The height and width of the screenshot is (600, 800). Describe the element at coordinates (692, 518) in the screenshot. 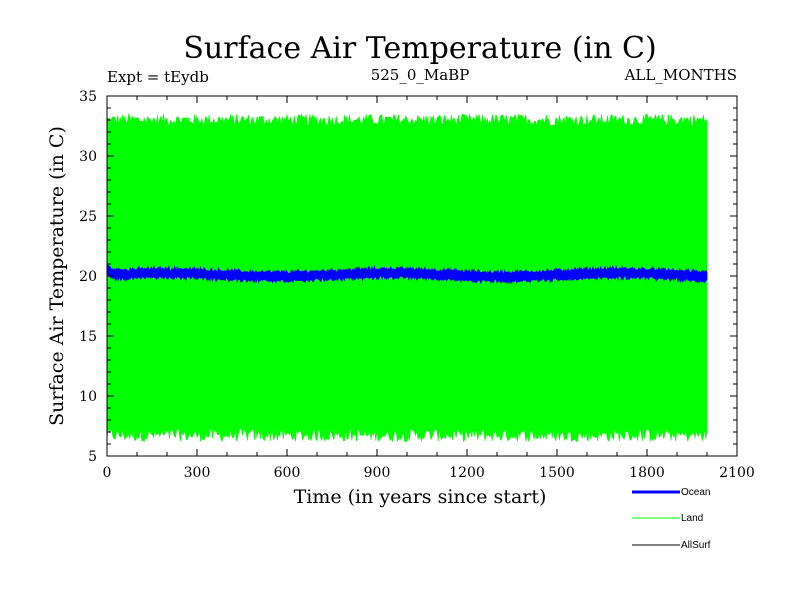

I see `legend-land-label: Land` at that location.